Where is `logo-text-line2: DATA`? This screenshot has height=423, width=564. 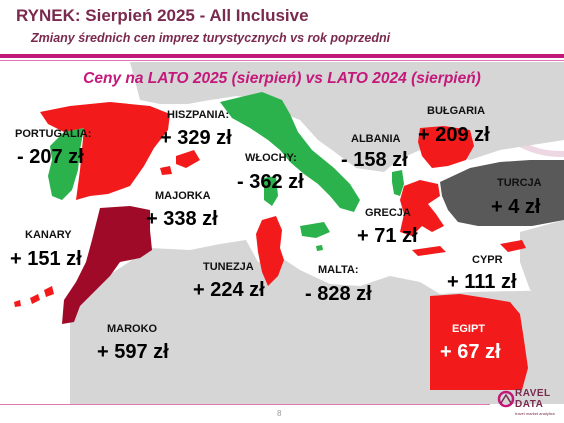 logo-text-line2: DATA is located at coordinates (529, 404).